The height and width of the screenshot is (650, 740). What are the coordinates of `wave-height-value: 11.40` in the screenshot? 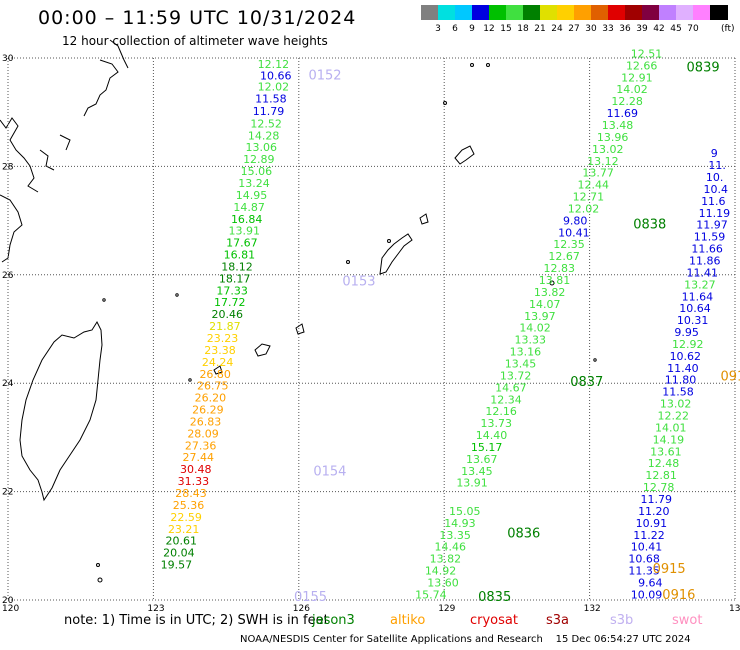 It's located at (683, 368).